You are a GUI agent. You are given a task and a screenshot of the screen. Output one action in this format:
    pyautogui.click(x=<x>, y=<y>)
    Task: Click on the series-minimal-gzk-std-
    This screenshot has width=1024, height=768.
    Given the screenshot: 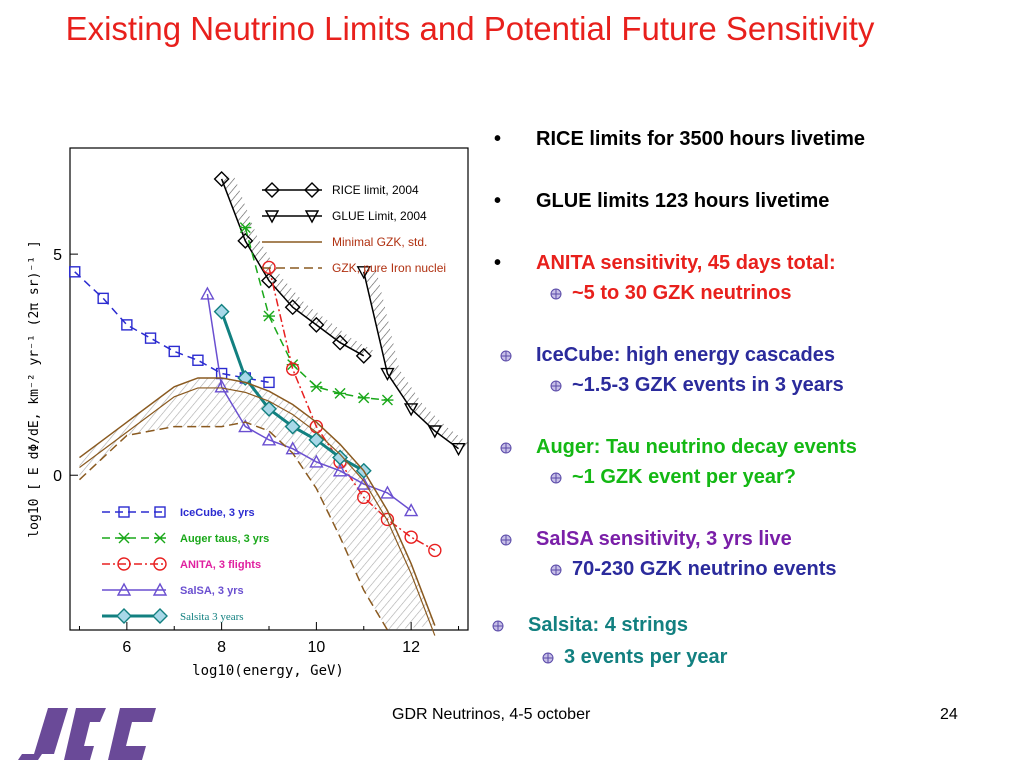 What is the action you would take?
    pyautogui.click(x=257, y=506)
    